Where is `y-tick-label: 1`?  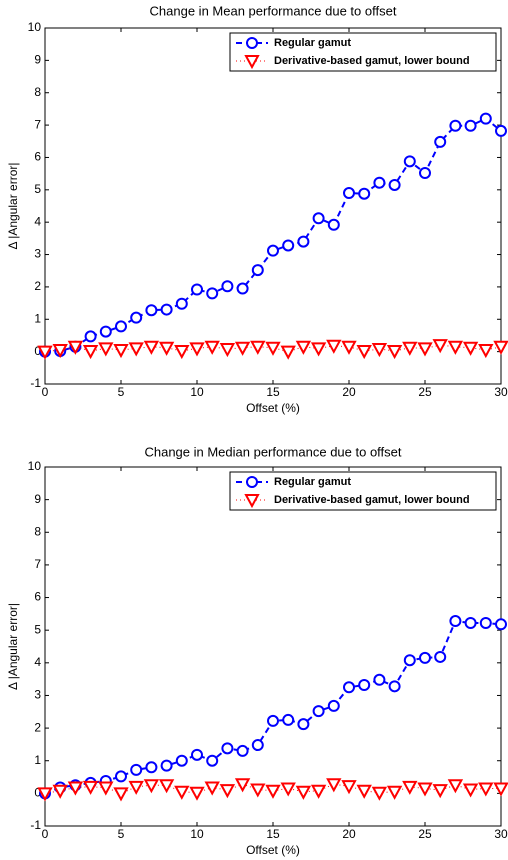
y-tick-label: 1 is located at coordinates (37, 760).